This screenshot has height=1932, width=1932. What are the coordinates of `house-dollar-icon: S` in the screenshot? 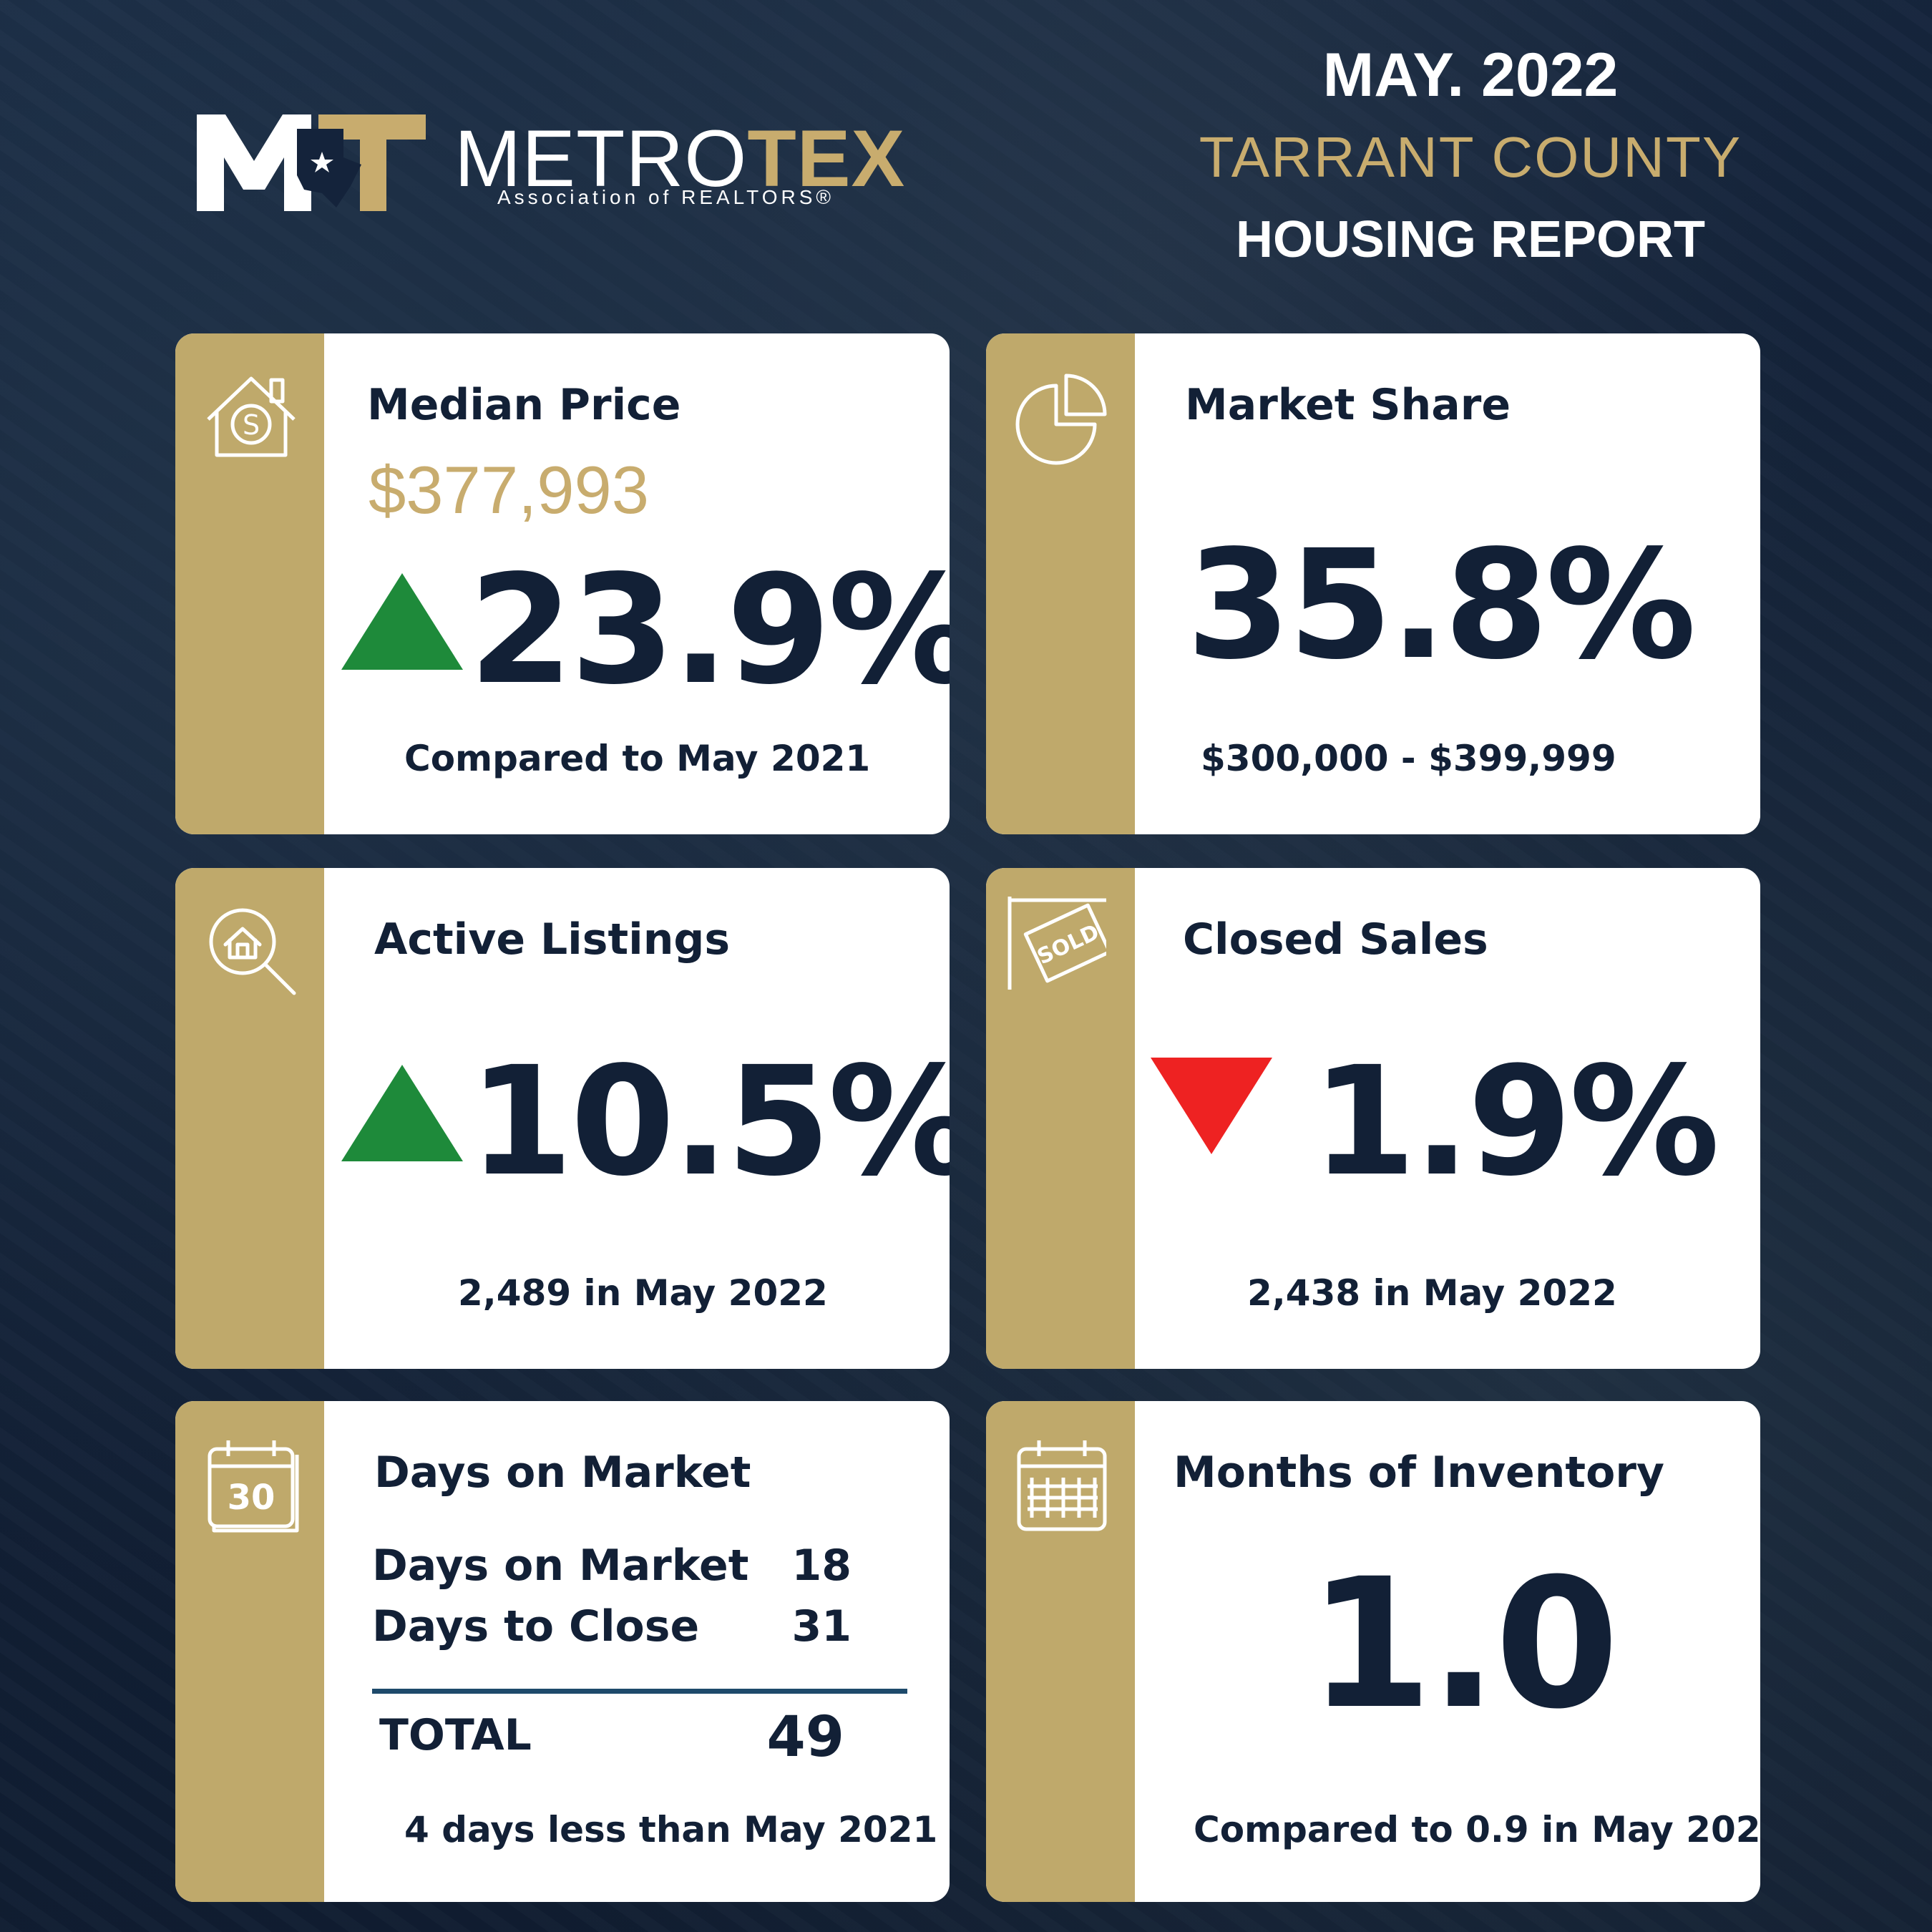 It's located at (251, 416).